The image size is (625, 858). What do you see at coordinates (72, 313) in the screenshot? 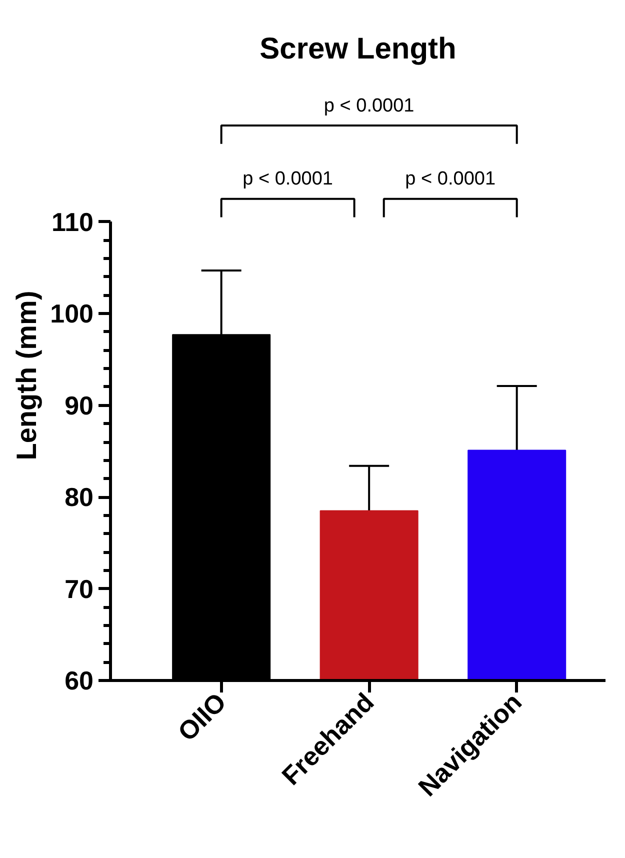
I see `y-tick-label: 100` at bounding box center [72, 313].